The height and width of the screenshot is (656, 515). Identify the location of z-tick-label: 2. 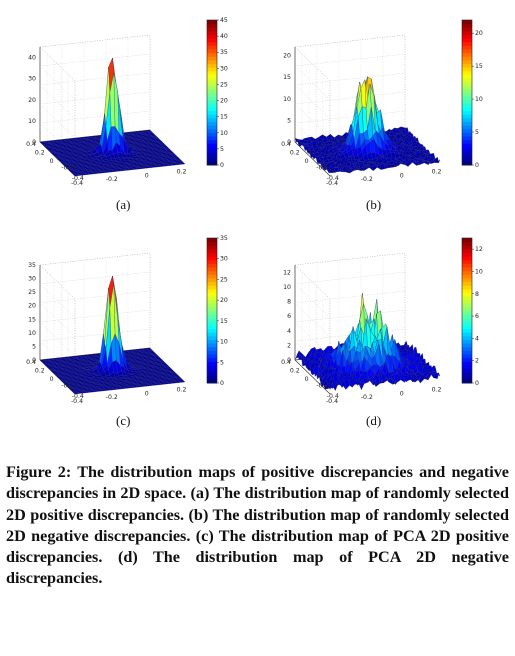
(289, 345).